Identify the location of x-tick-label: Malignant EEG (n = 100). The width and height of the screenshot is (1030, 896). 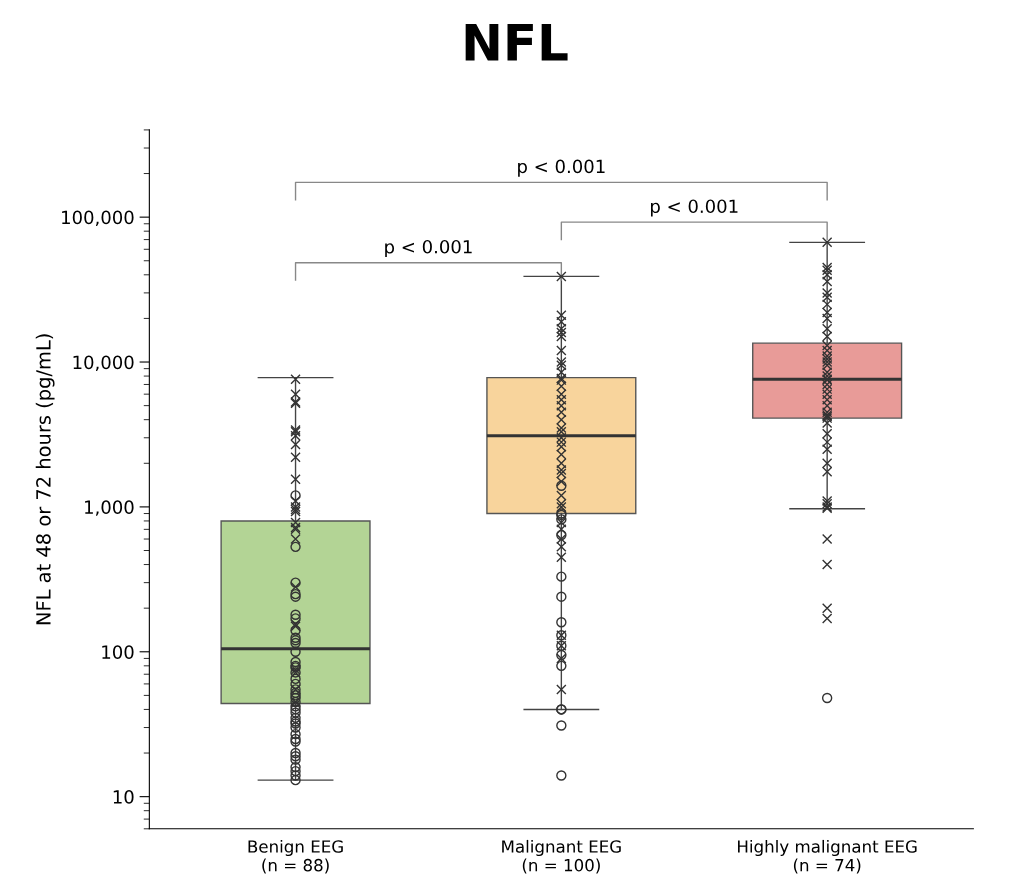
(561, 856).